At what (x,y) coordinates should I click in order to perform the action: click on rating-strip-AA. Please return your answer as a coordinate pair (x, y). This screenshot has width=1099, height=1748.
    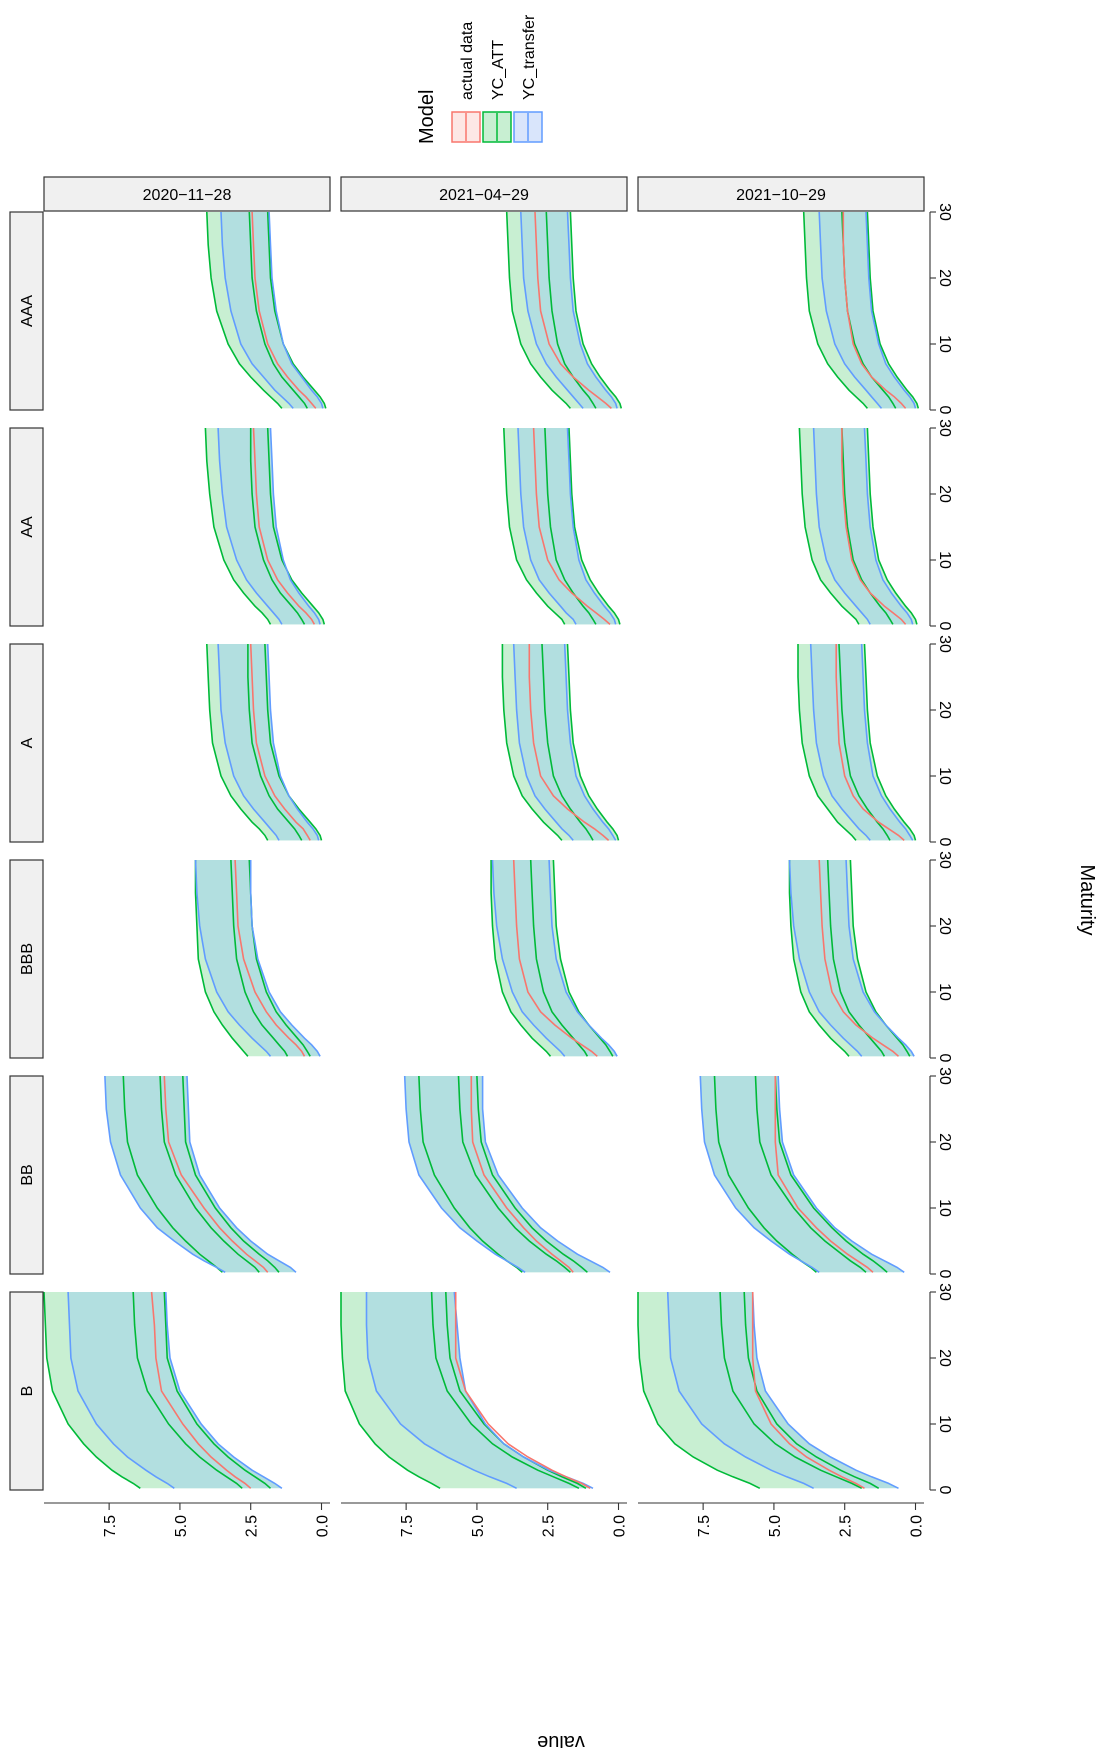
    Looking at the image, I should click on (26, 527).